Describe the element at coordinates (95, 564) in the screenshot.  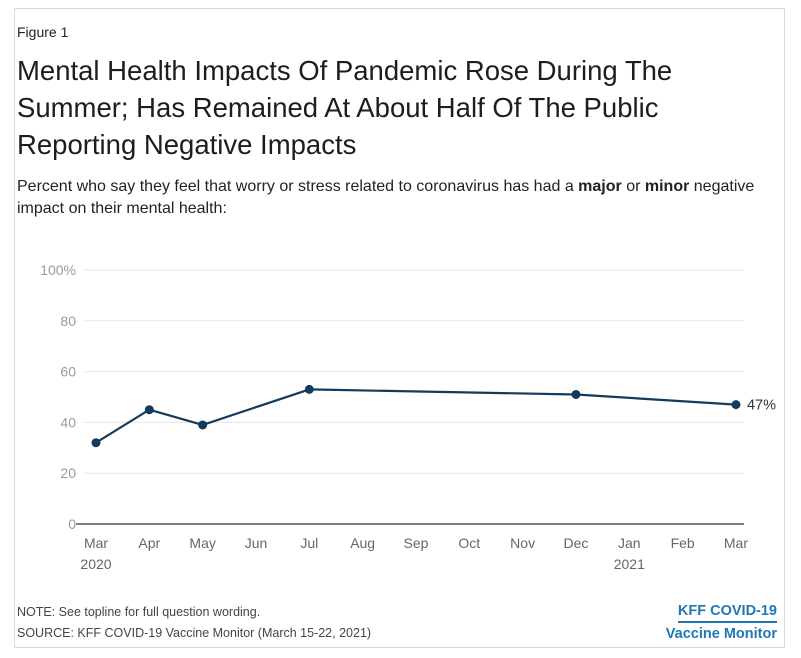
I see `x-year-label: 2020` at that location.